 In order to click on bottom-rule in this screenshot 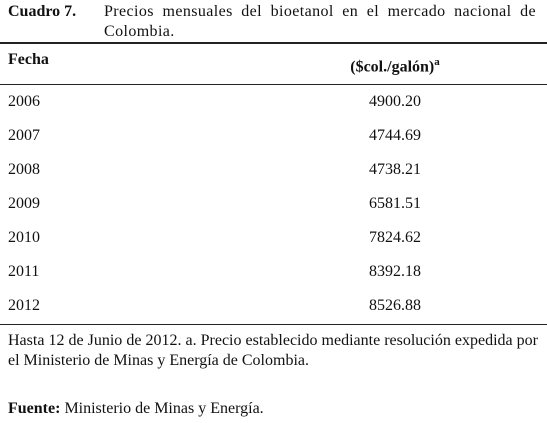, I will do `click(273, 324)`.